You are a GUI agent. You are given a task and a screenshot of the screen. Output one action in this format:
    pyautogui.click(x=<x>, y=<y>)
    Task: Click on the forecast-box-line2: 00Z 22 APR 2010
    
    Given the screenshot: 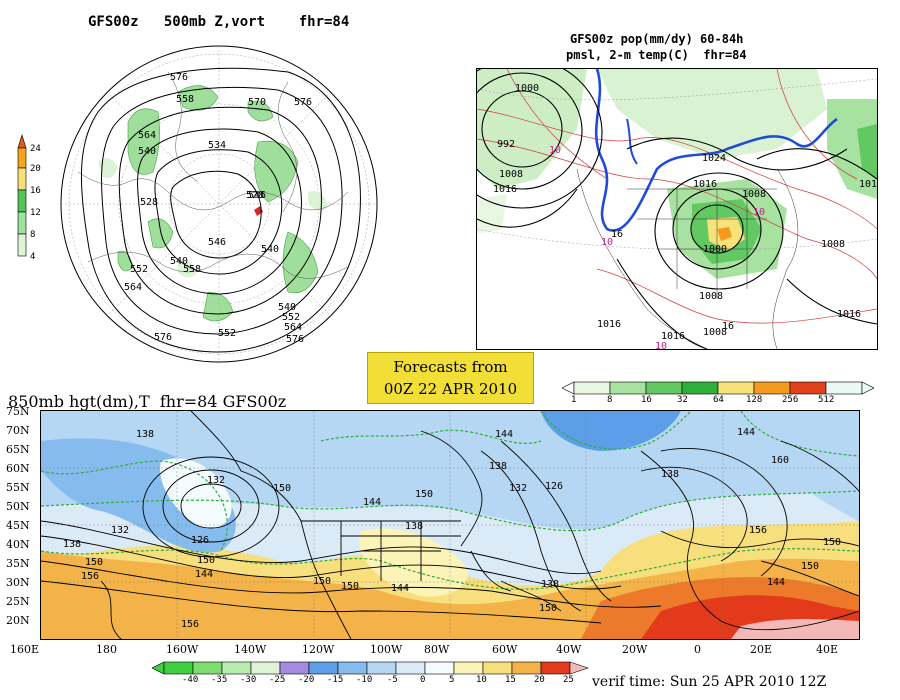 What is the action you would take?
    pyautogui.click(x=450, y=389)
    